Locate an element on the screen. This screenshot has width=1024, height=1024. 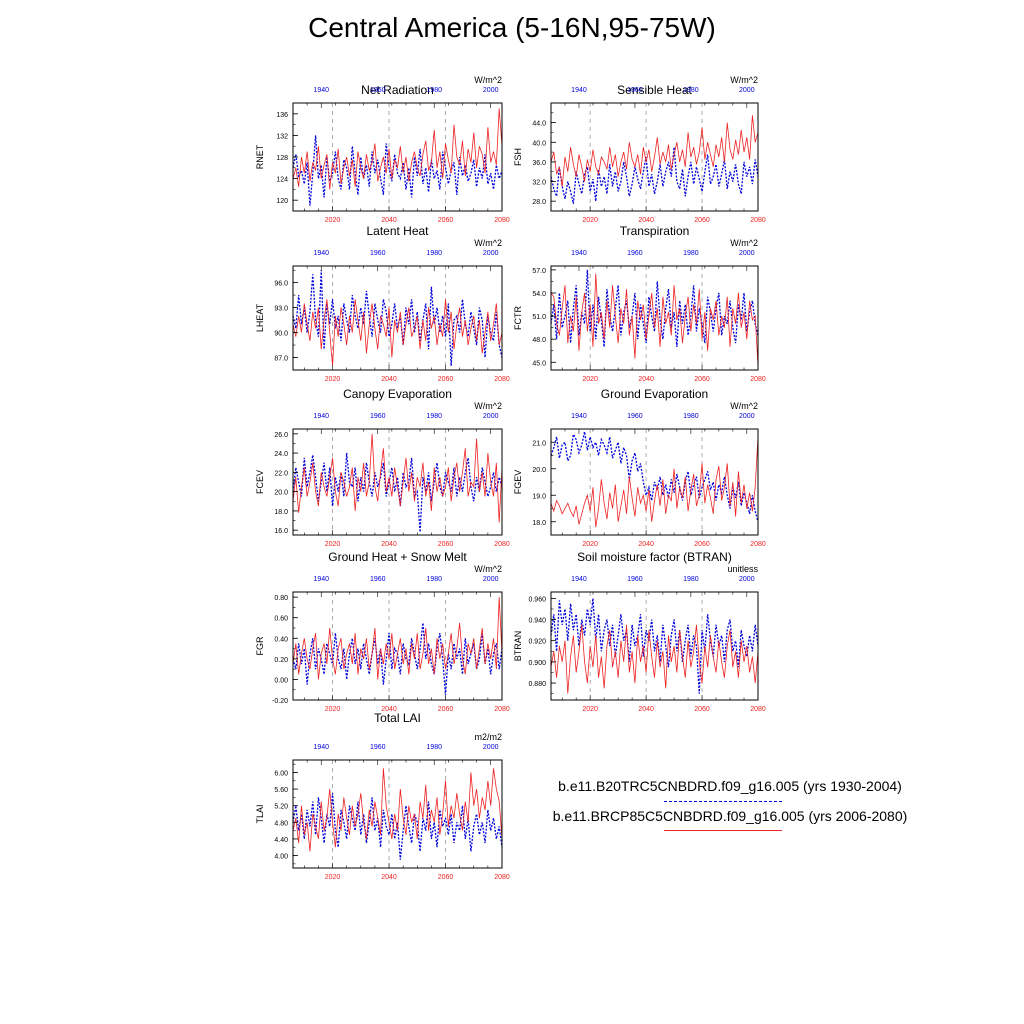
y-tick-label: 16.0 is located at coordinates (281, 531).